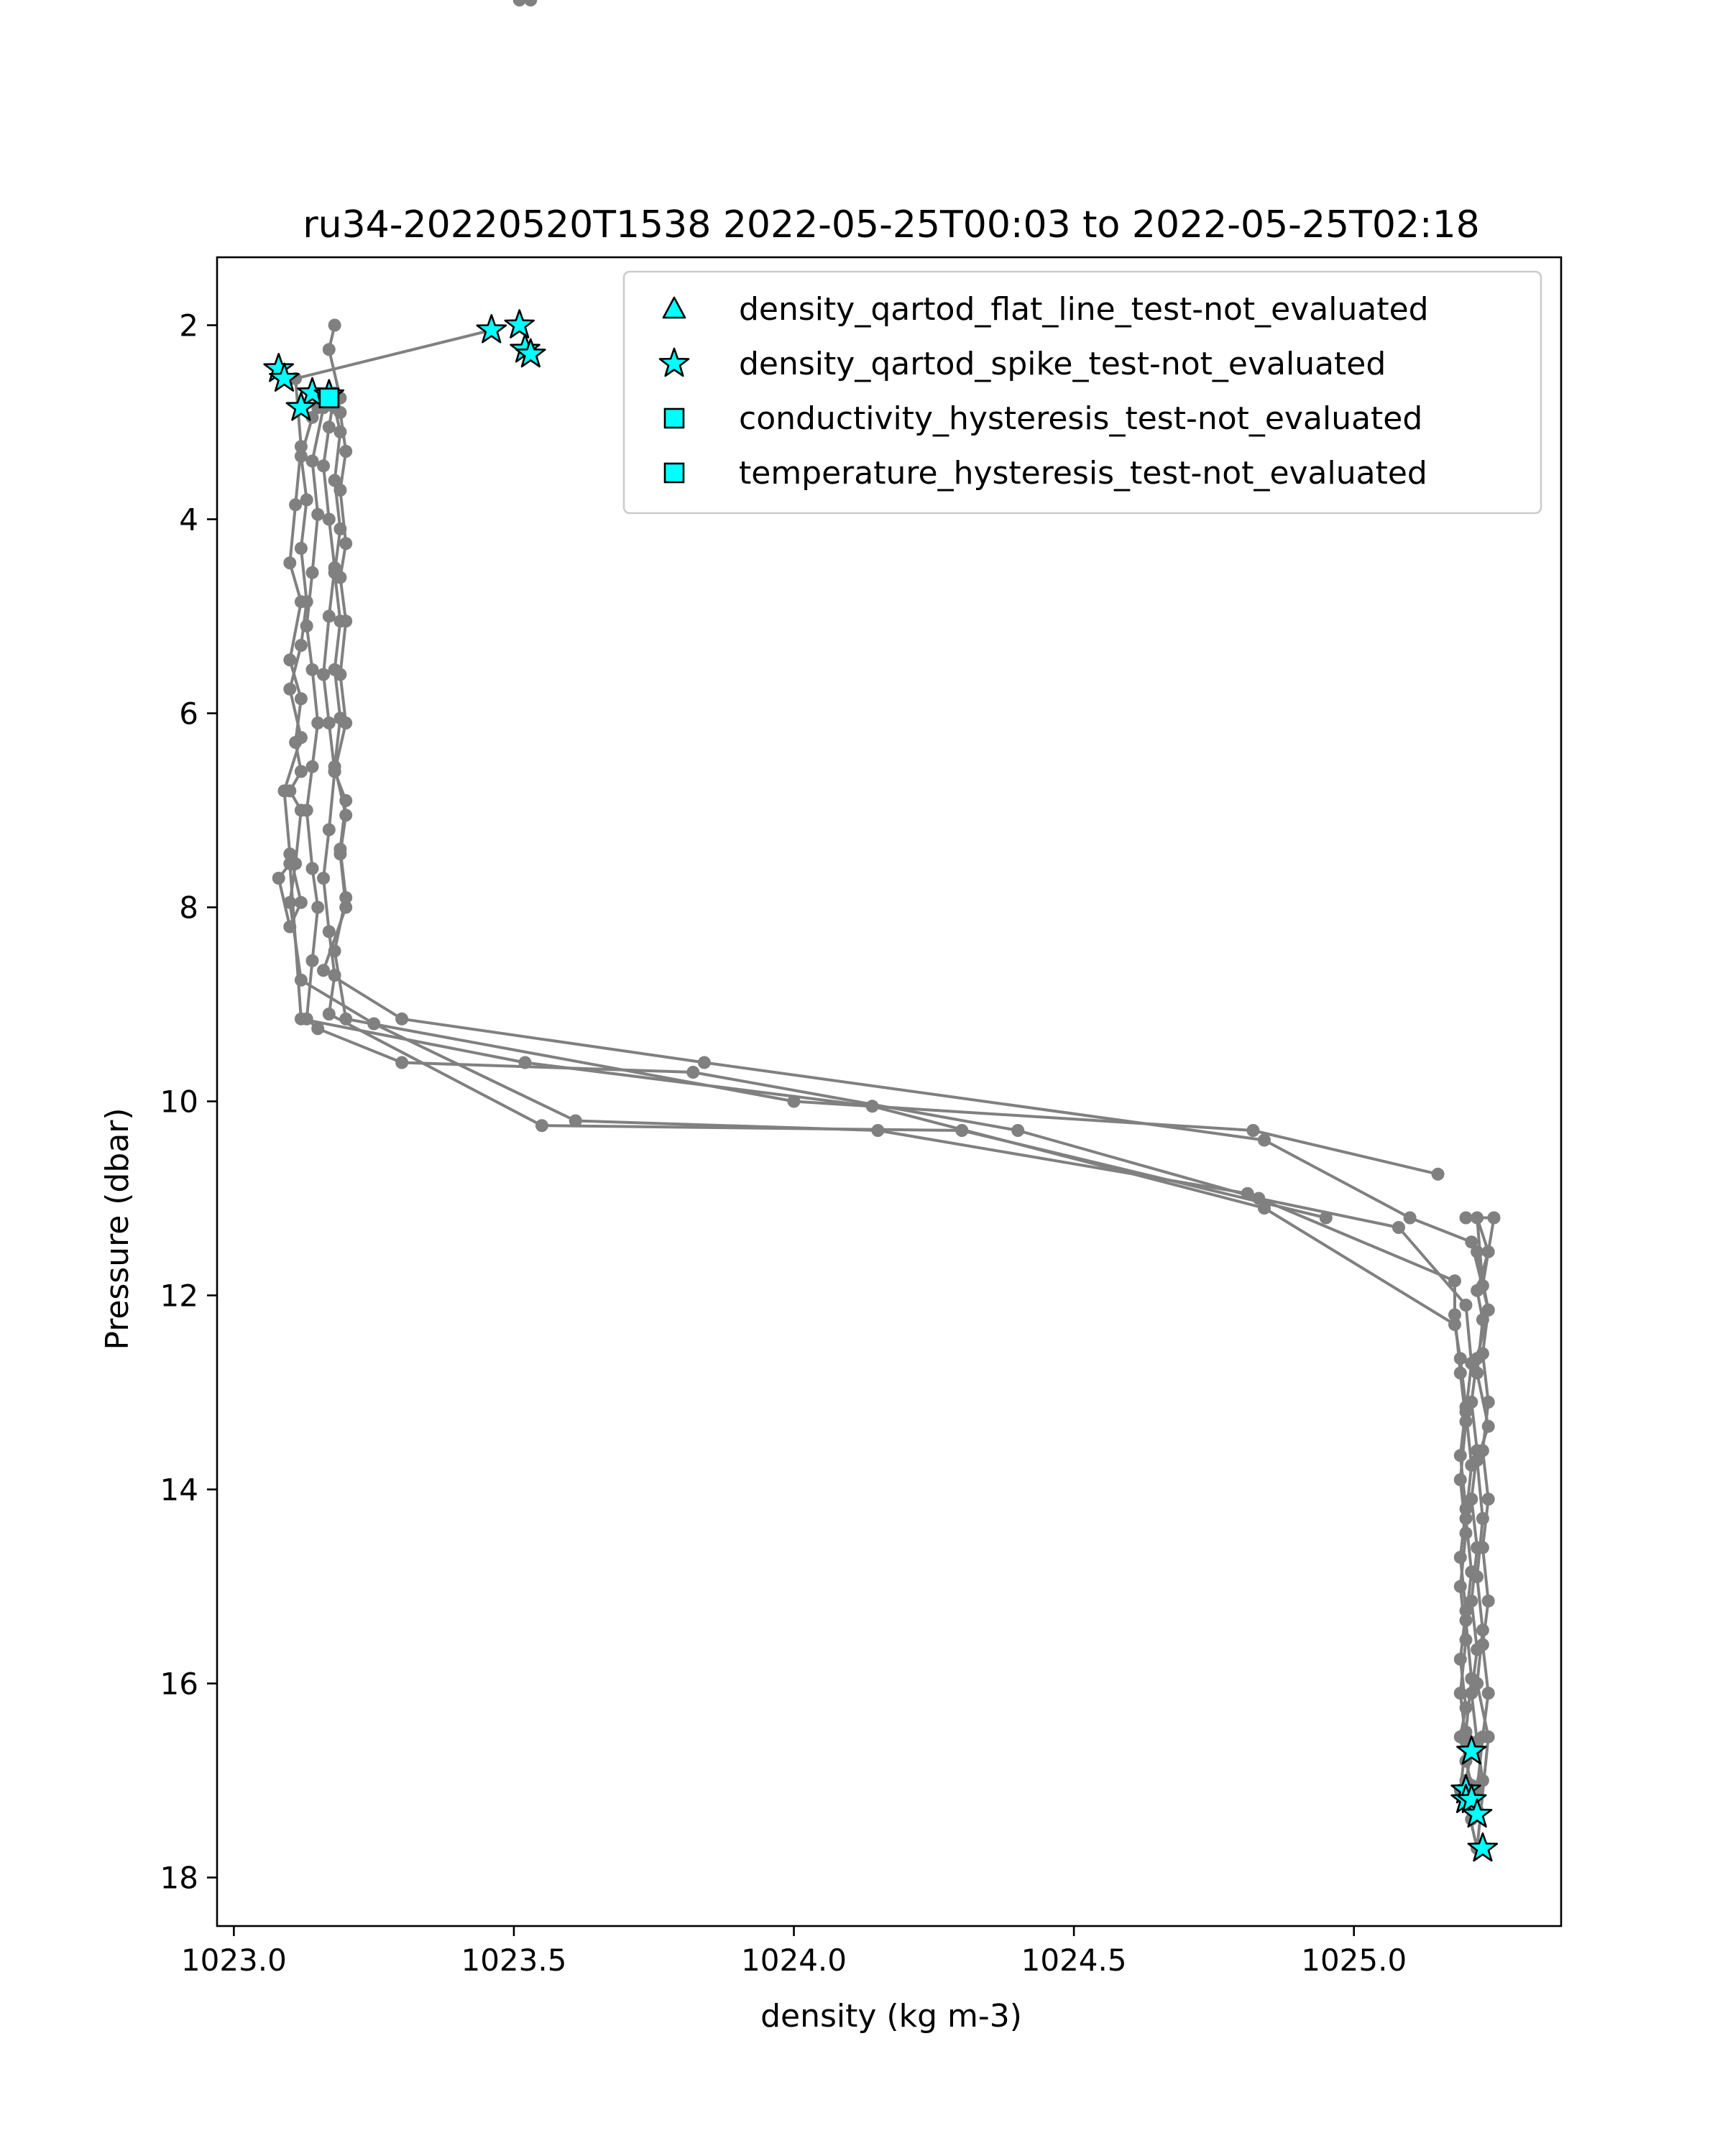 The width and height of the screenshot is (1725, 2156). What do you see at coordinates (674, 362) in the screenshot?
I see `legend-star-marker` at bounding box center [674, 362].